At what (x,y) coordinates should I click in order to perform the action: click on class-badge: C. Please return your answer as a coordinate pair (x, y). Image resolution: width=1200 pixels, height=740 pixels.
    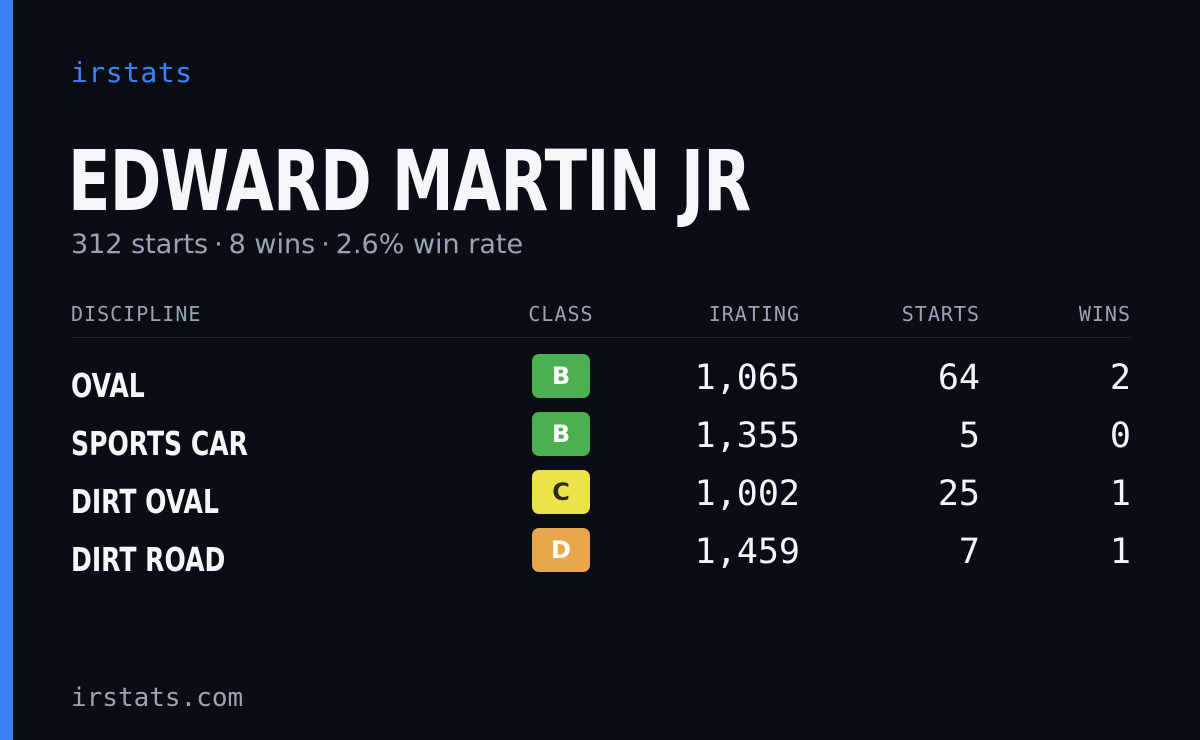
    Looking at the image, I should click on (561, 492).